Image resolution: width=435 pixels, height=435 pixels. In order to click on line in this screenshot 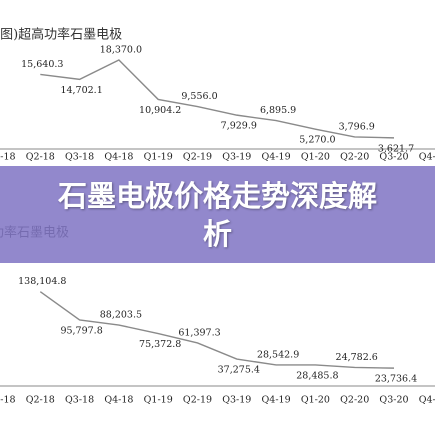, I will do `click(217, 330)`.